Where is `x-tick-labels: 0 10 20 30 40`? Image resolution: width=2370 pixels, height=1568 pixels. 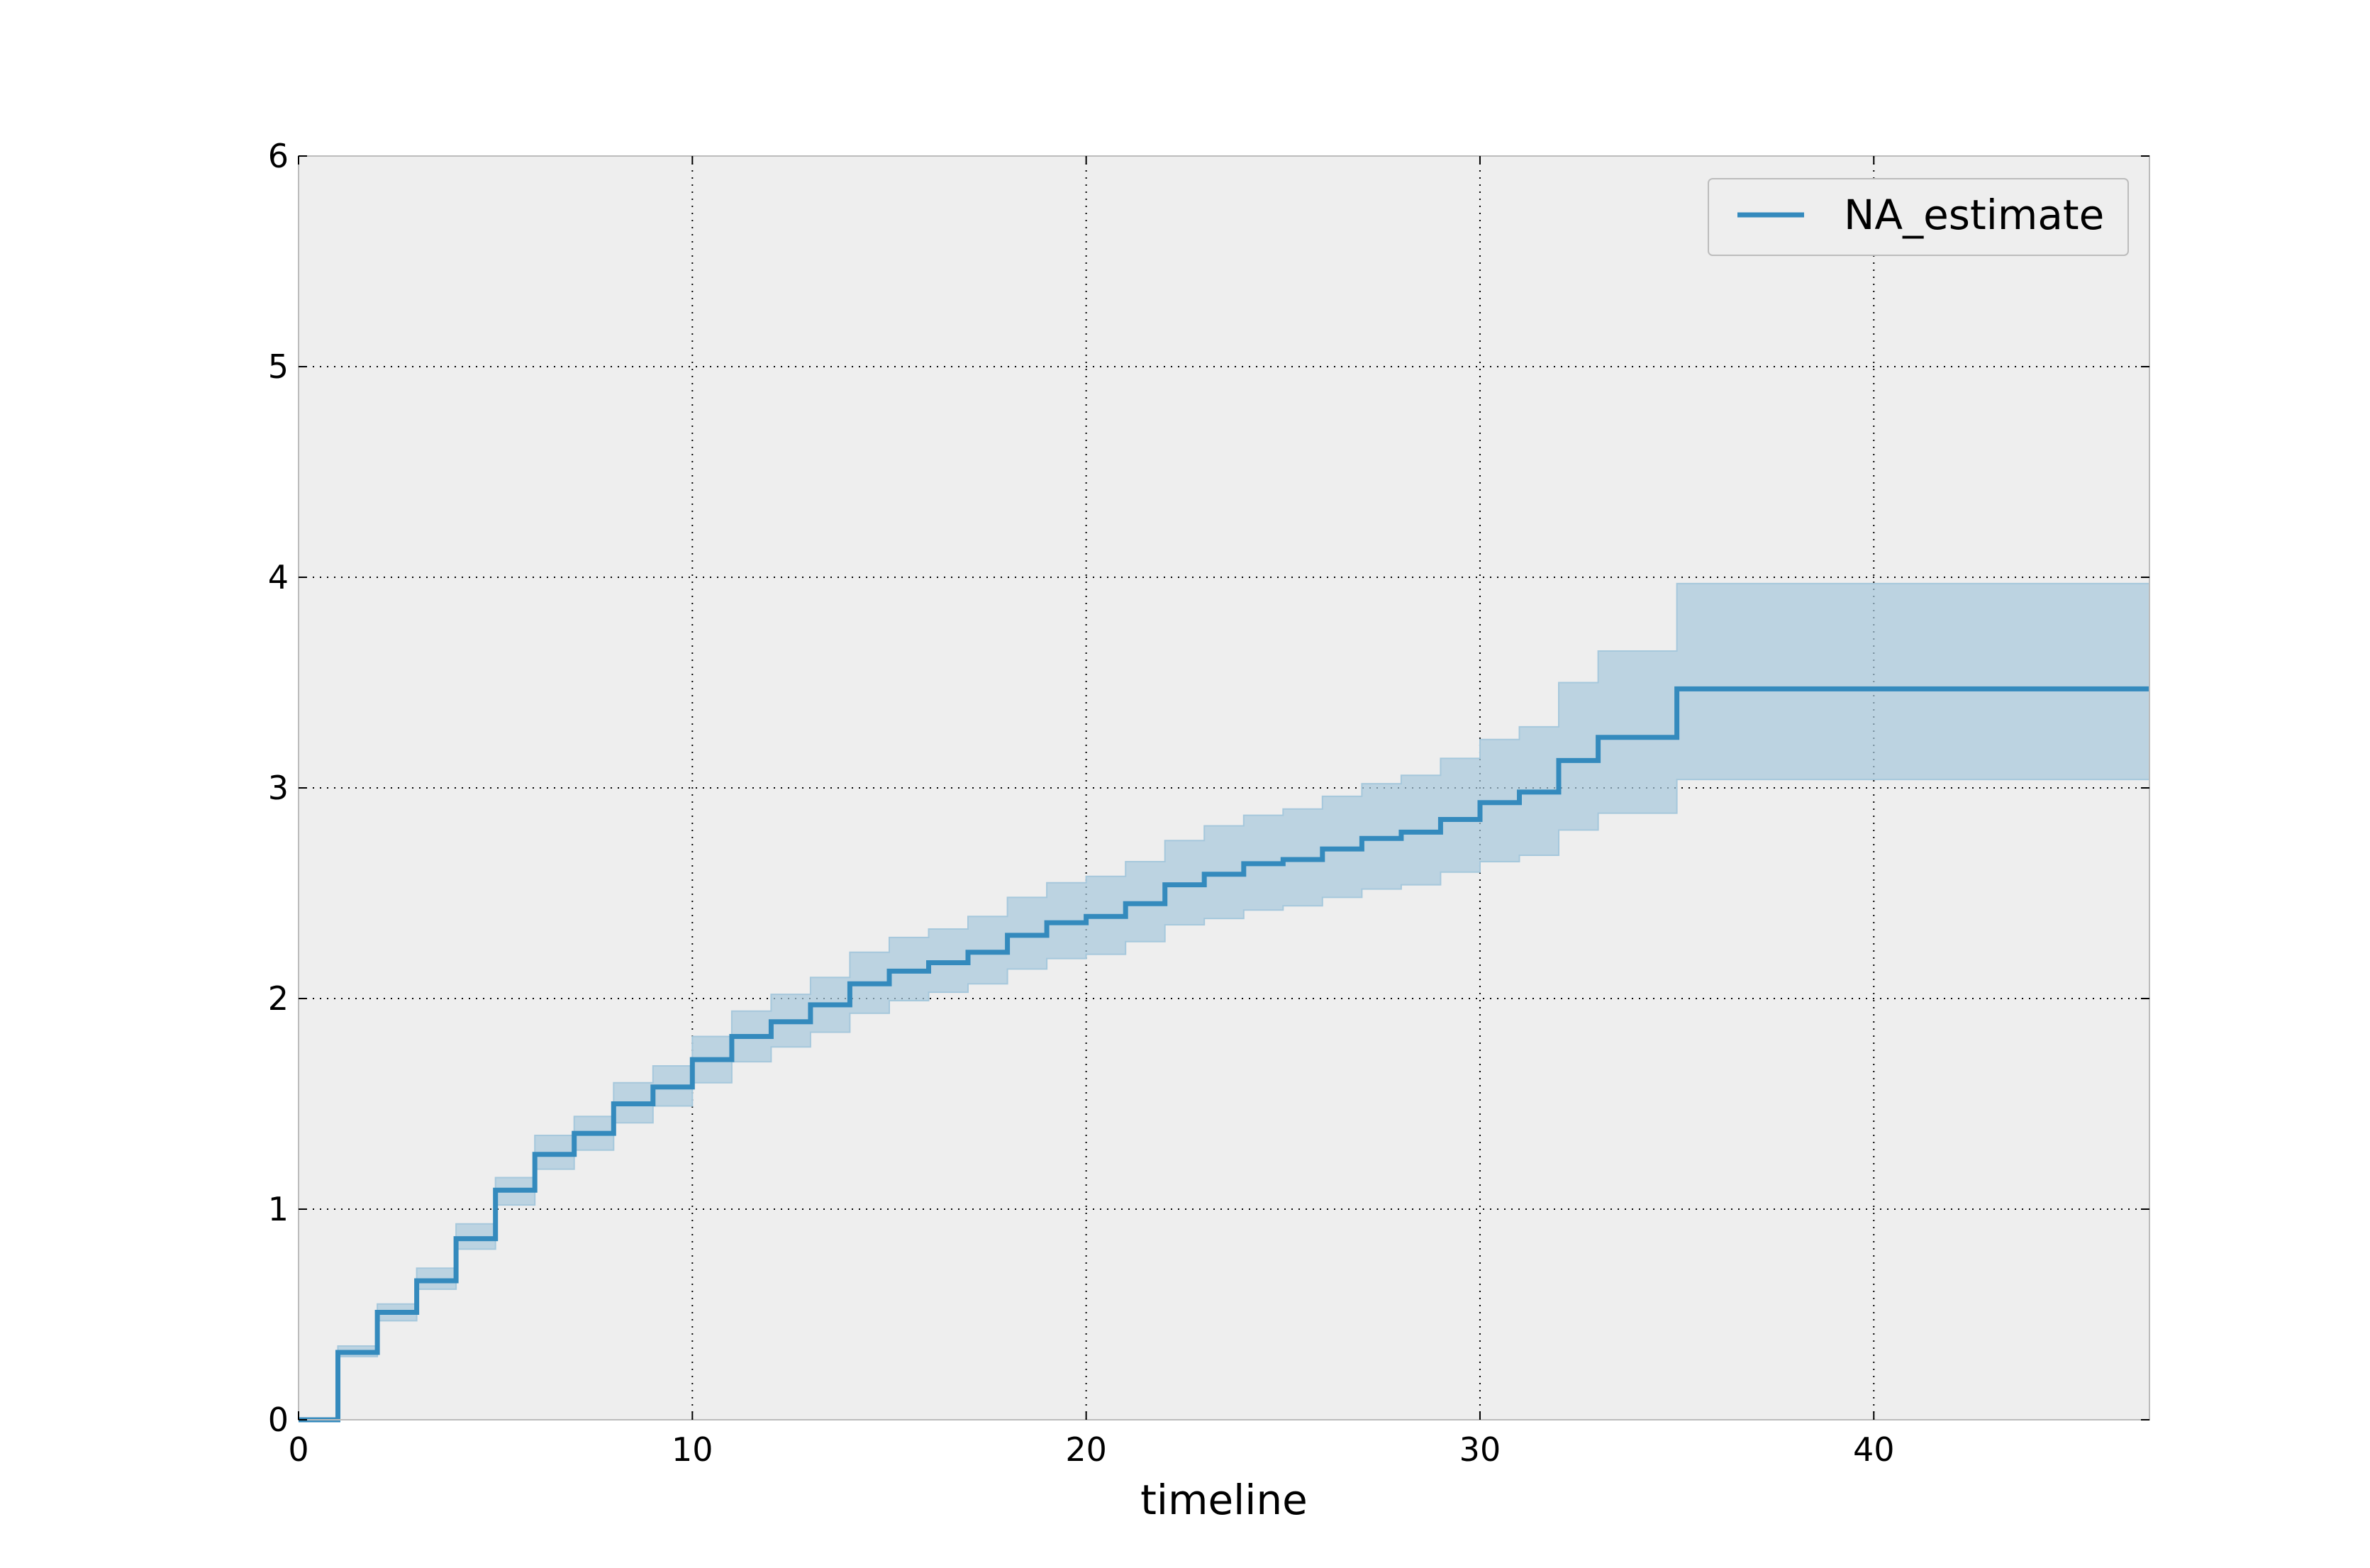 x-tick-labels: 0 10 20 30 40 is located at coordinates (1091, 1449).